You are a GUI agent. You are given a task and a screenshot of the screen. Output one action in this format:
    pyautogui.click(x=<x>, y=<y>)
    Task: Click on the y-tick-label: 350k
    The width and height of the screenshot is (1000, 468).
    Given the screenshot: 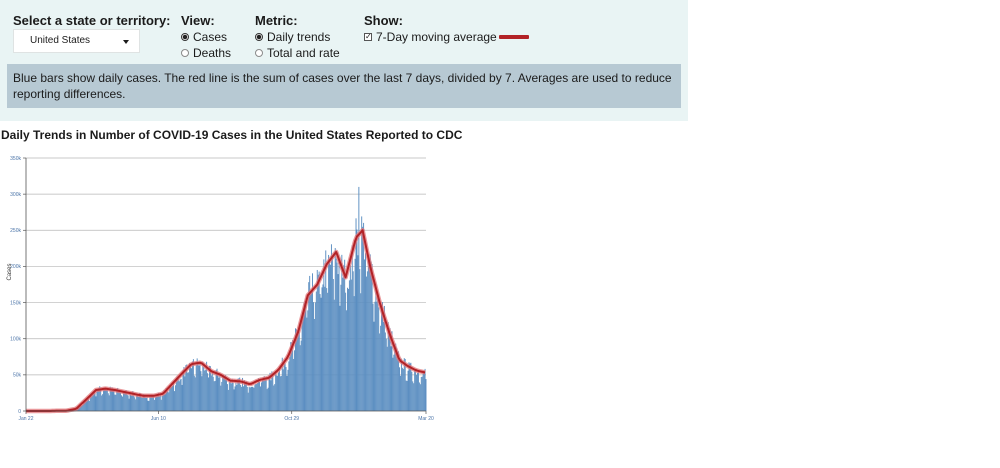 What is the action you would take?
    pyautogui.click(x=15, y=159)
    